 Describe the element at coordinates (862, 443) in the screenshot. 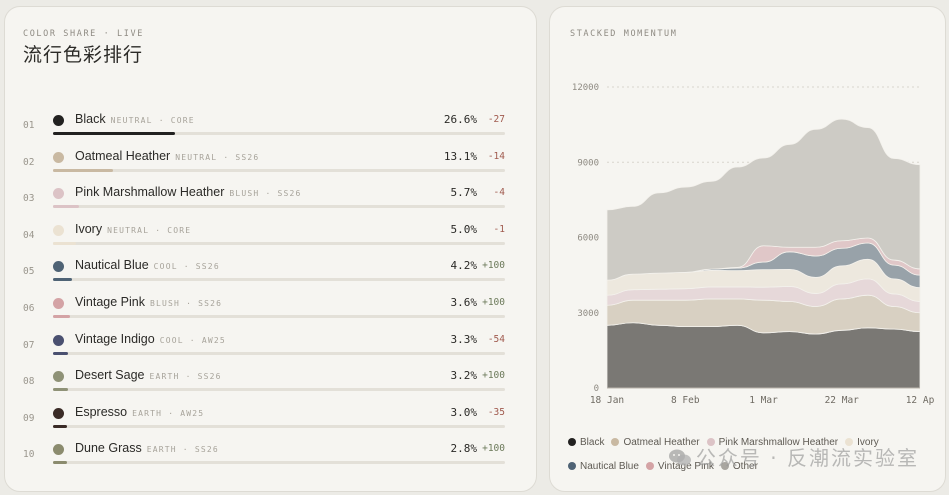

I see `legend-item: Ivory` at that location.